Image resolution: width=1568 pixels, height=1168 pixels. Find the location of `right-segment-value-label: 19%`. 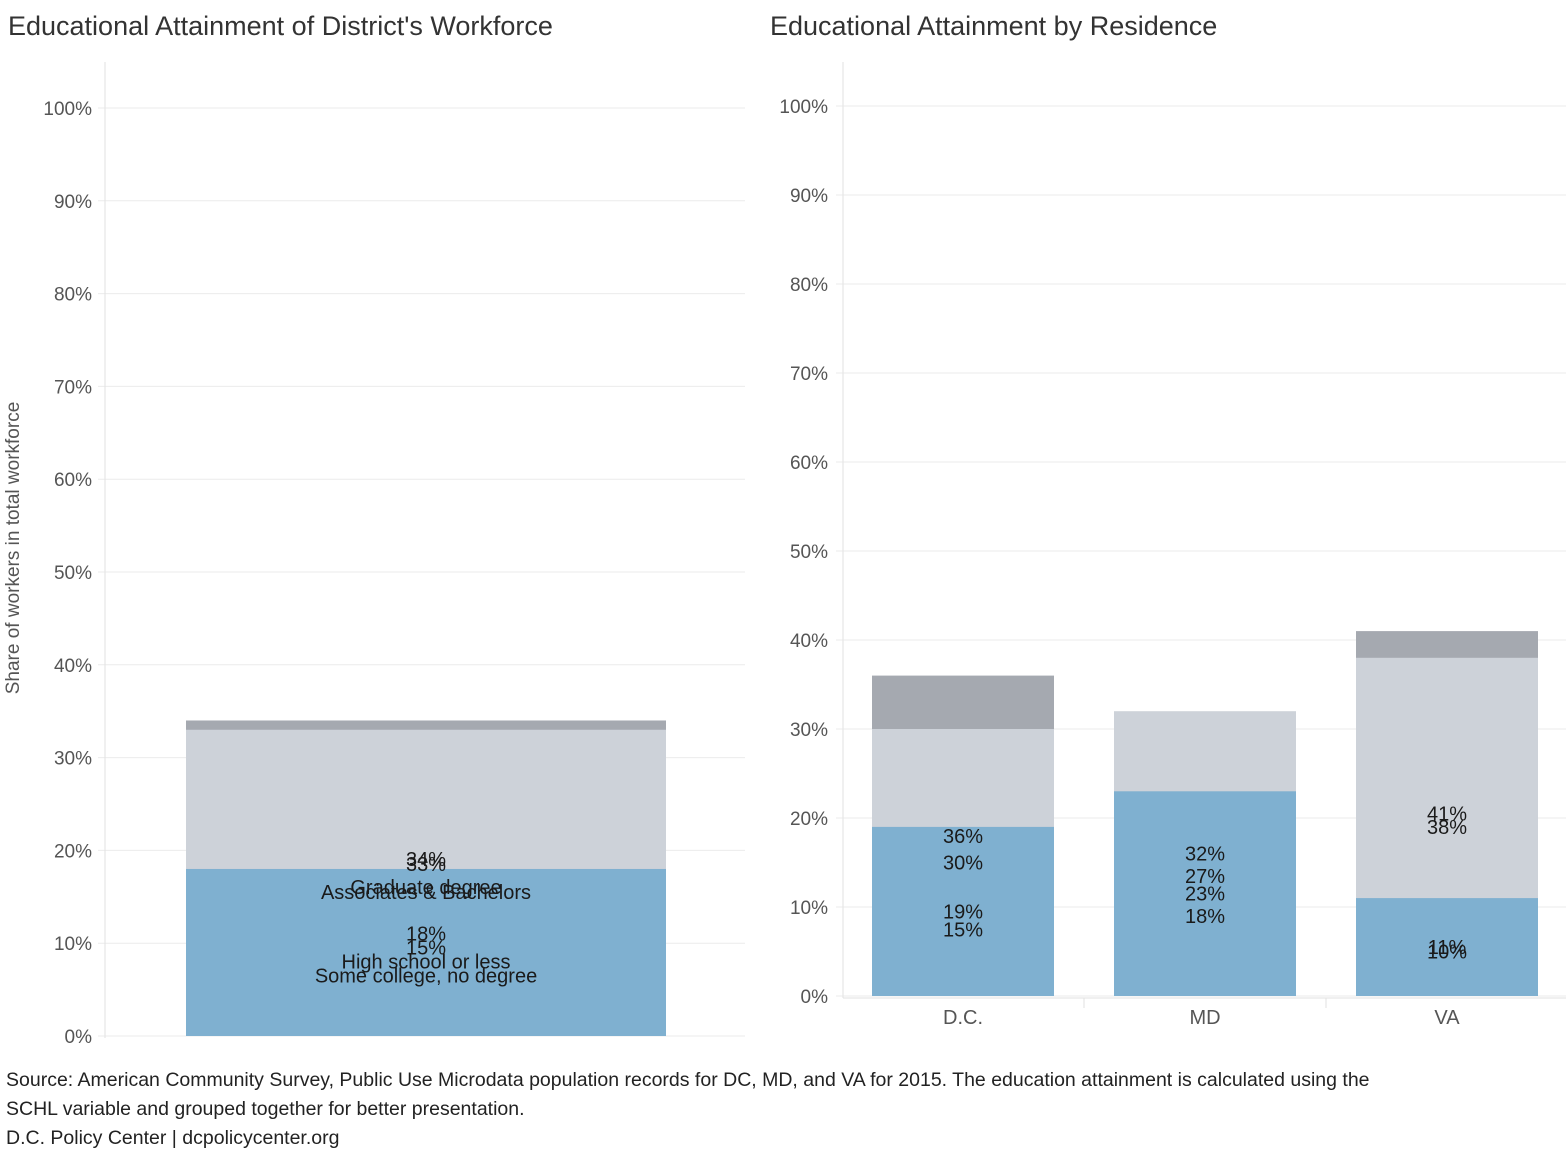

right-segment-value-label: 19% is located at coordinates (963, 912).